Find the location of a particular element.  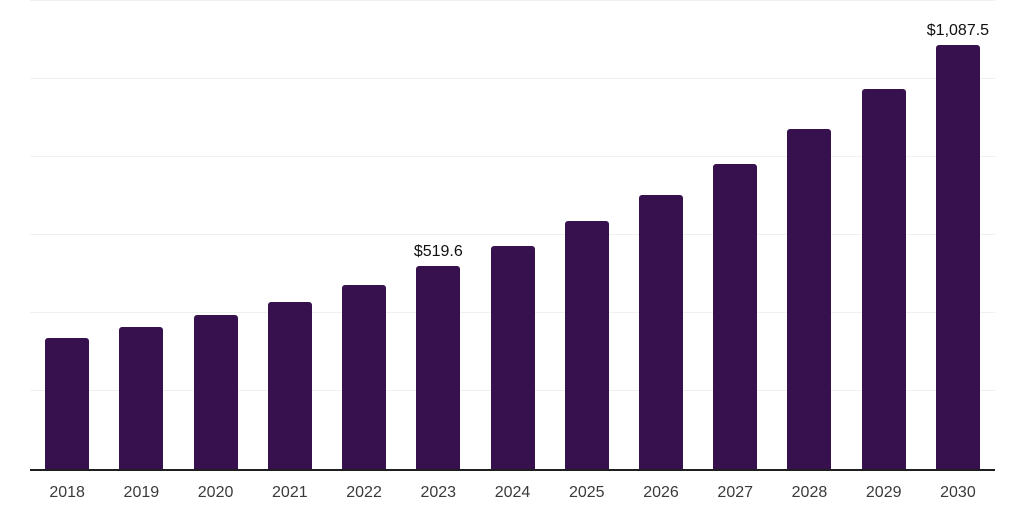

x-axis-tick-label-2024: 2024 is located at coordinates (512, 492).